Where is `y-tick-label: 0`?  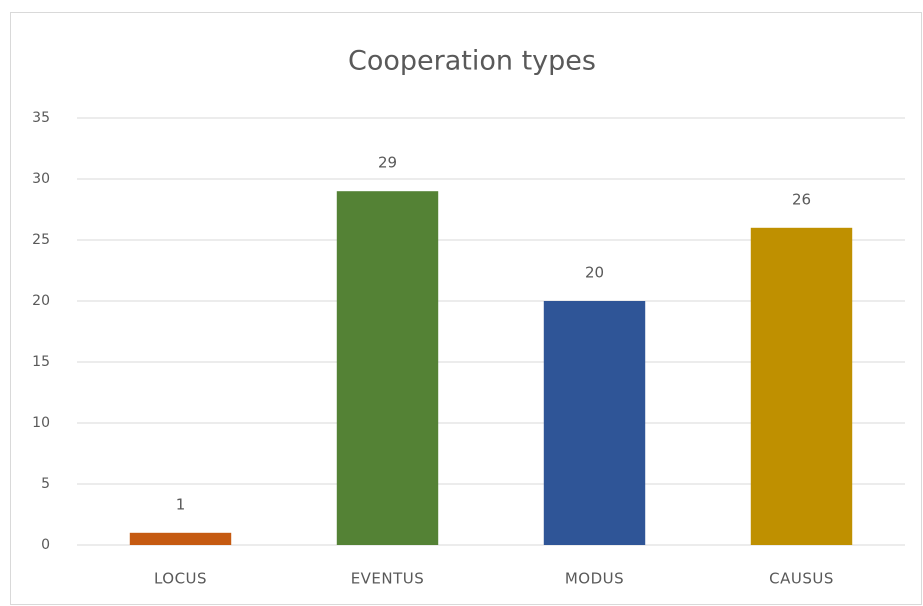
y-tick-label: 0 is located at coordinates (45, 545).